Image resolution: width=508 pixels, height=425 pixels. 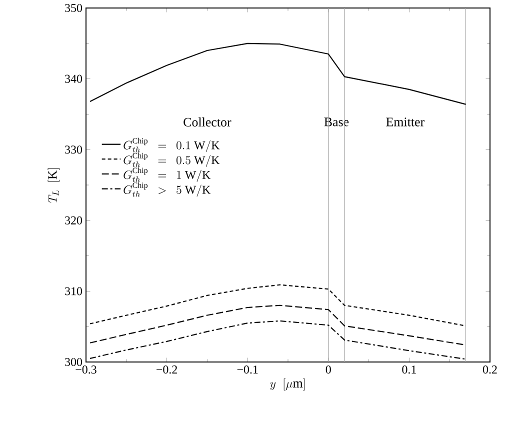 What do you see at coordinates (73, 8) in the screenshot?
I see `y-tick-label: 350` at bounding box center [73, 8].